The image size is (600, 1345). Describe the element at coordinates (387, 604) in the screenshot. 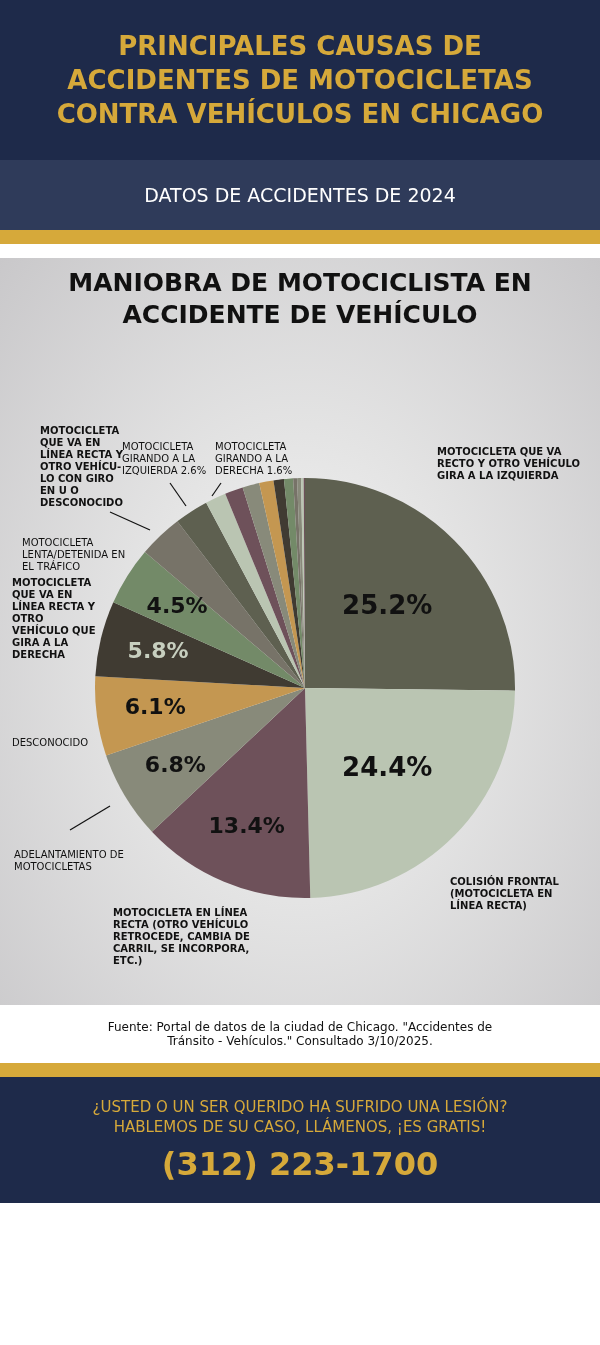

I see `data-label: 25.2%` at that location.